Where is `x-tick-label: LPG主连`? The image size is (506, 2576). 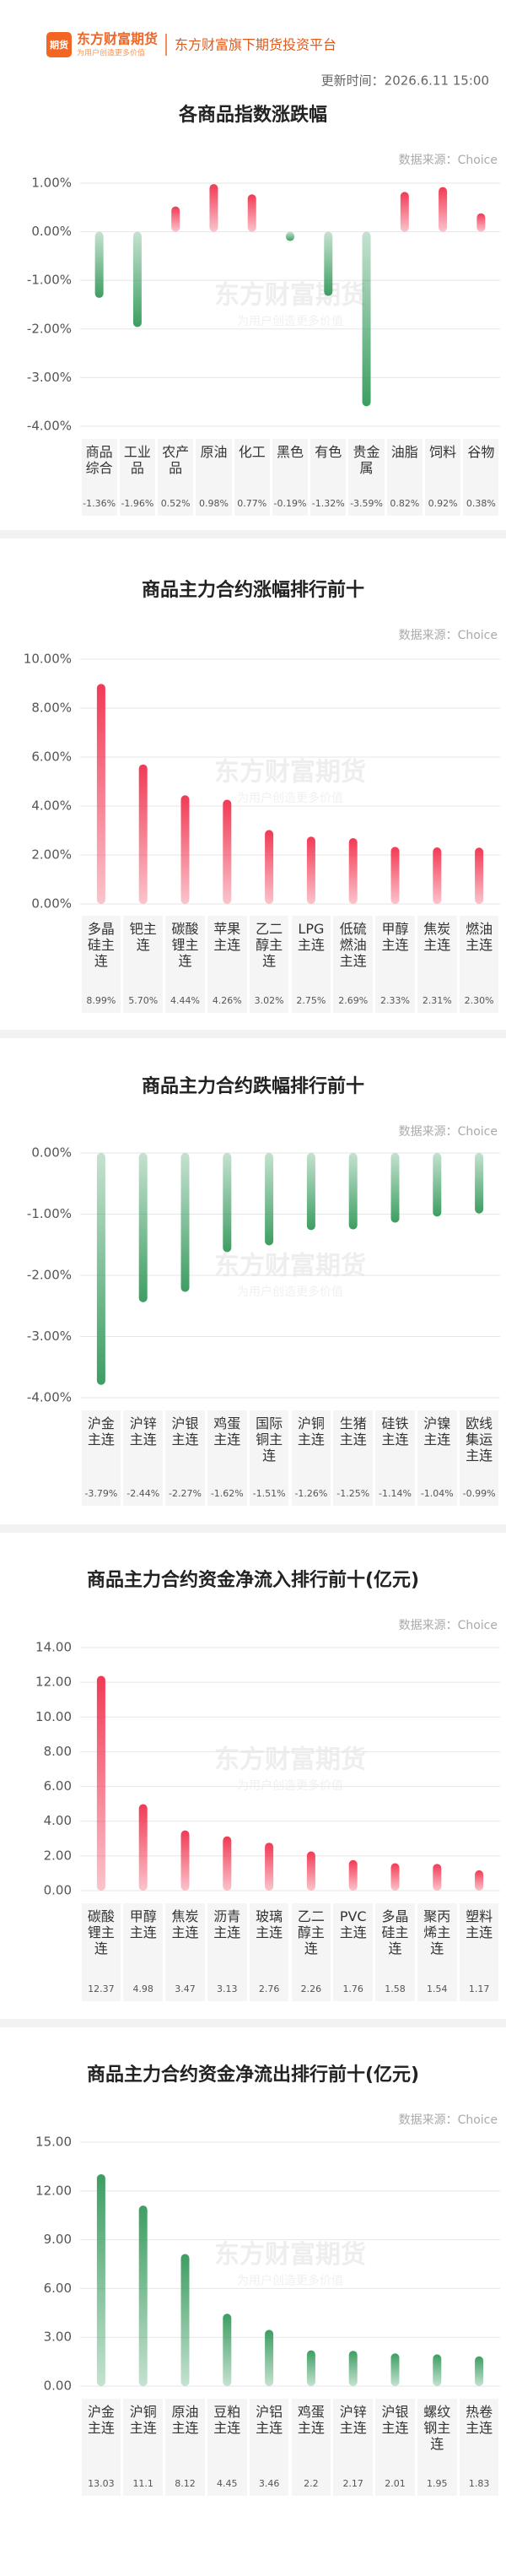
x-tick-label: LPG主连 is located at coordinates (311, 937).